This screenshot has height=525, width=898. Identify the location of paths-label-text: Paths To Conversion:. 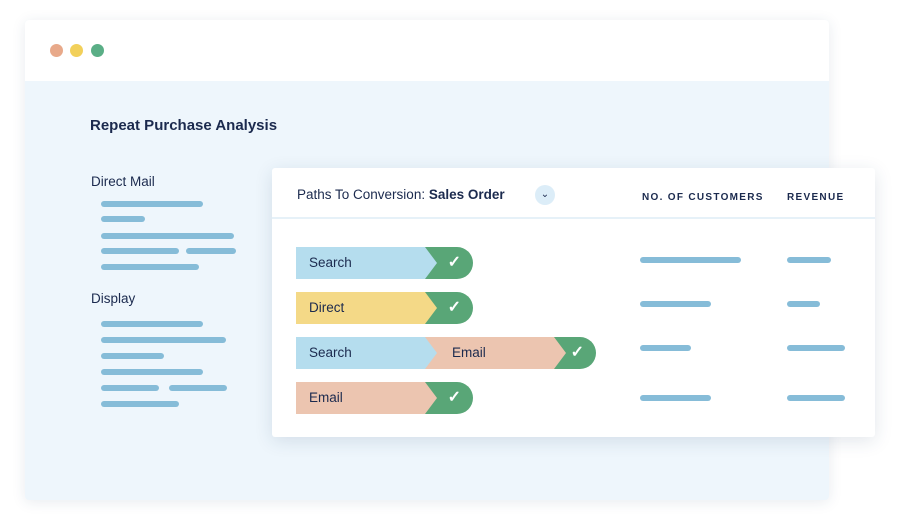
(361, 194).